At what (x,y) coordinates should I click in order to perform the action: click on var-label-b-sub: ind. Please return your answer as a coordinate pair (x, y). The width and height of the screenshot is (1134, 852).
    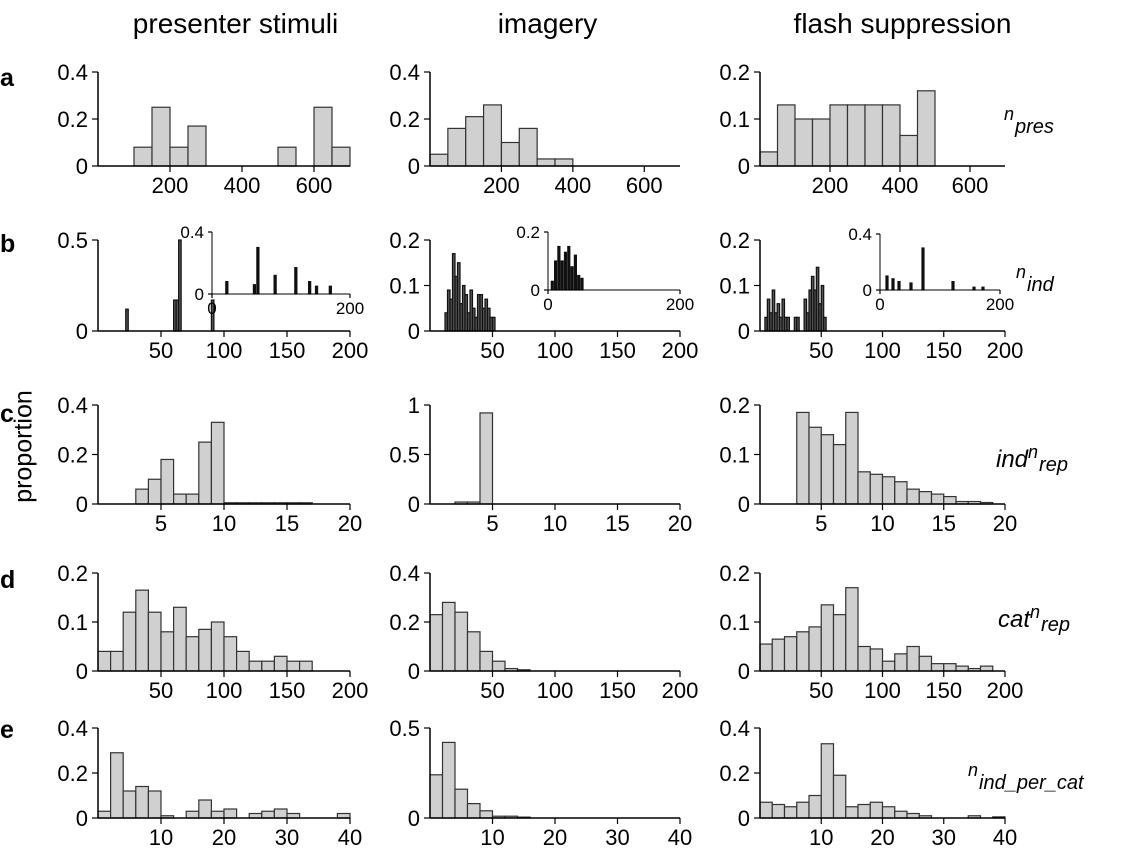
    Looking at the image, I should click on (1040, 285).